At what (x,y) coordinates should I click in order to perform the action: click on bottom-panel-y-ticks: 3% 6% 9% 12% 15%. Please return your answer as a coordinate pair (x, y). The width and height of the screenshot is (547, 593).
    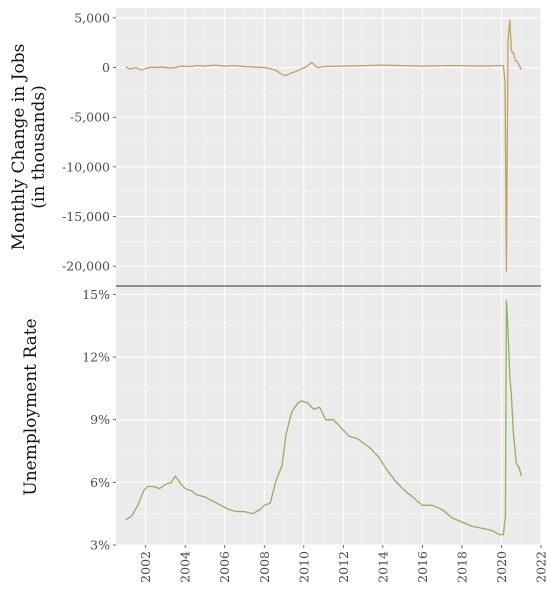
    Looking at the image, I should click on (99, 420).